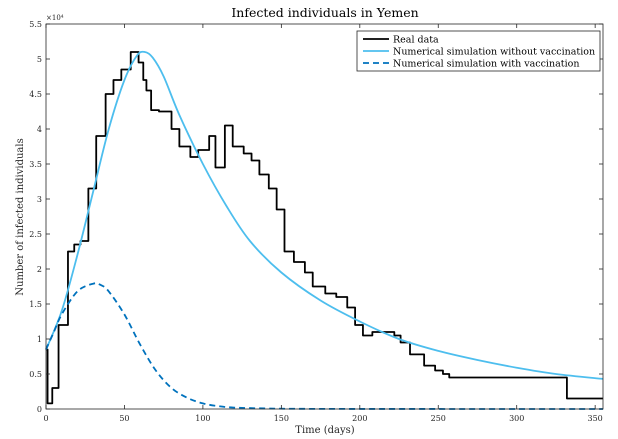 Image resolution: width=618 pixels, height=439 pixels. What do you see at coordinates (202, 418) in the screenshot?
I see `x-tick-label: 100` at bounding box center [202, 418].